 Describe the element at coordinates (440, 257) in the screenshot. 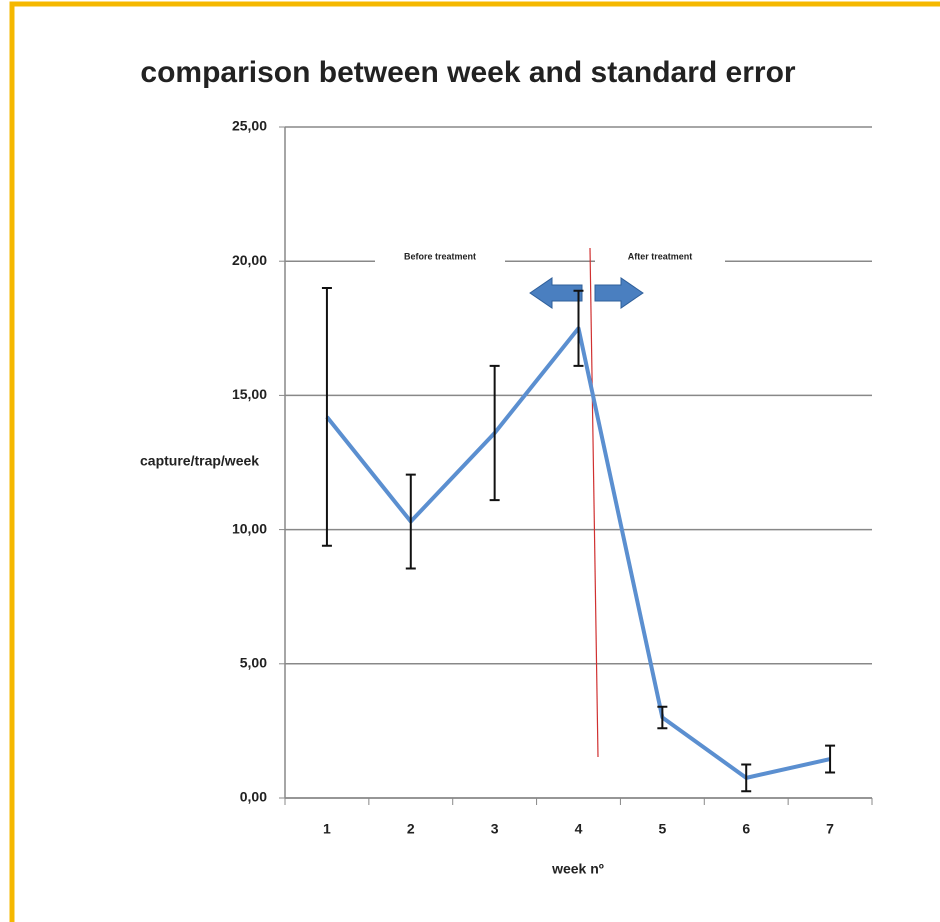

I see `annotation: Before treatment` at that location.